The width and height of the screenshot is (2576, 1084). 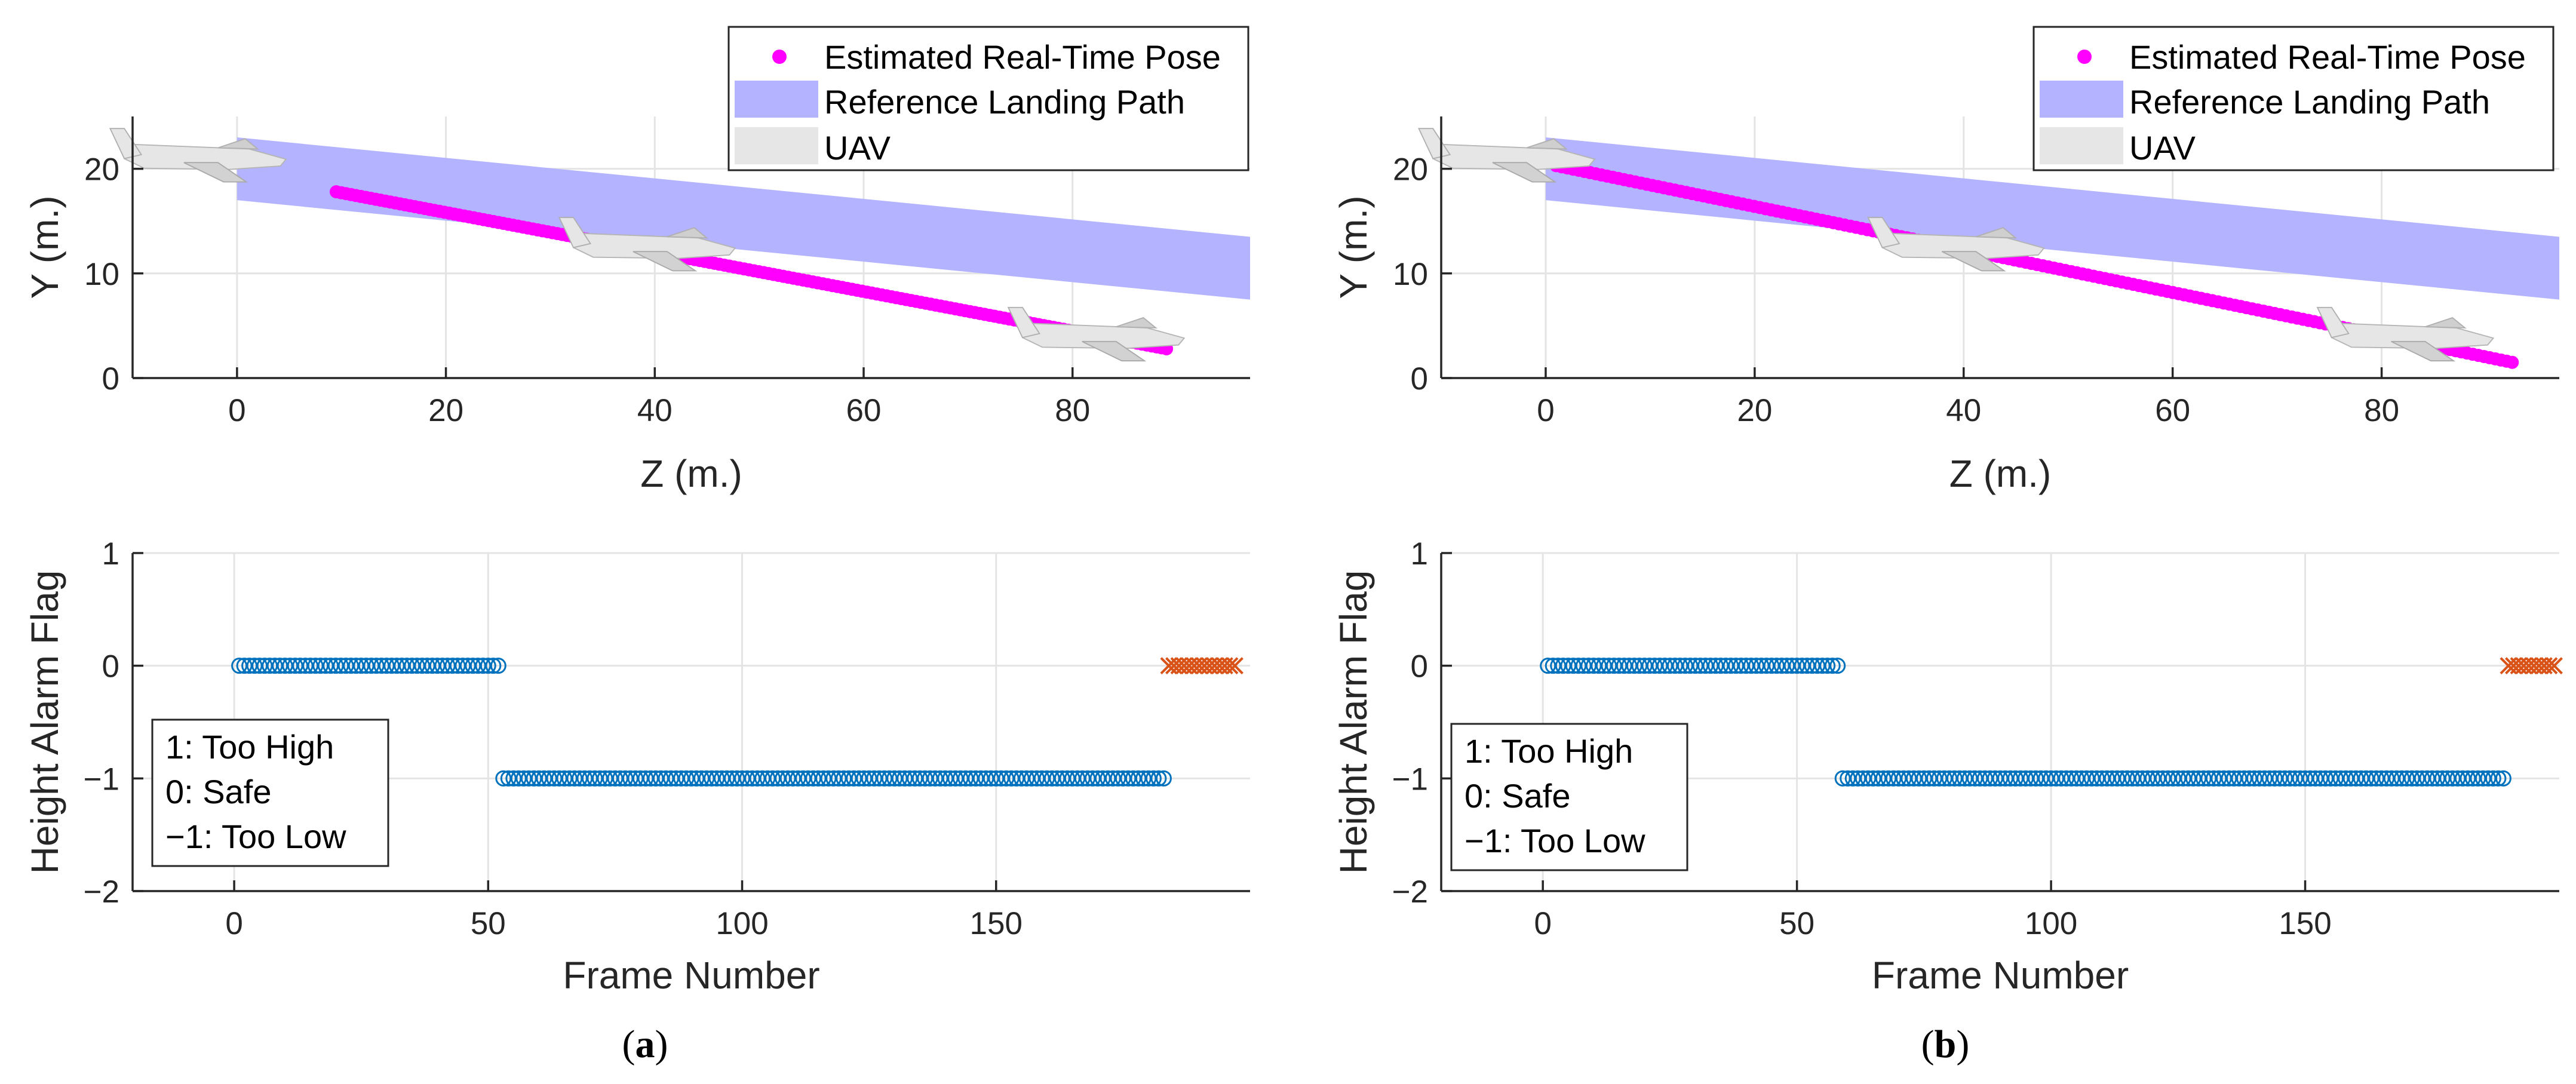 I want to click on flag-legend-box, so click(x=270, y=792).